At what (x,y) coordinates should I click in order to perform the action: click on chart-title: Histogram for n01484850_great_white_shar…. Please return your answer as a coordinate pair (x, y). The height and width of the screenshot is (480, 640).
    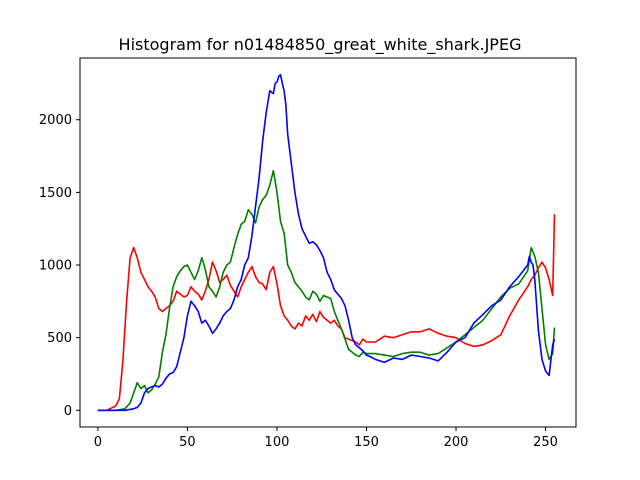
    Looking at the image, I should click on (320, 45).